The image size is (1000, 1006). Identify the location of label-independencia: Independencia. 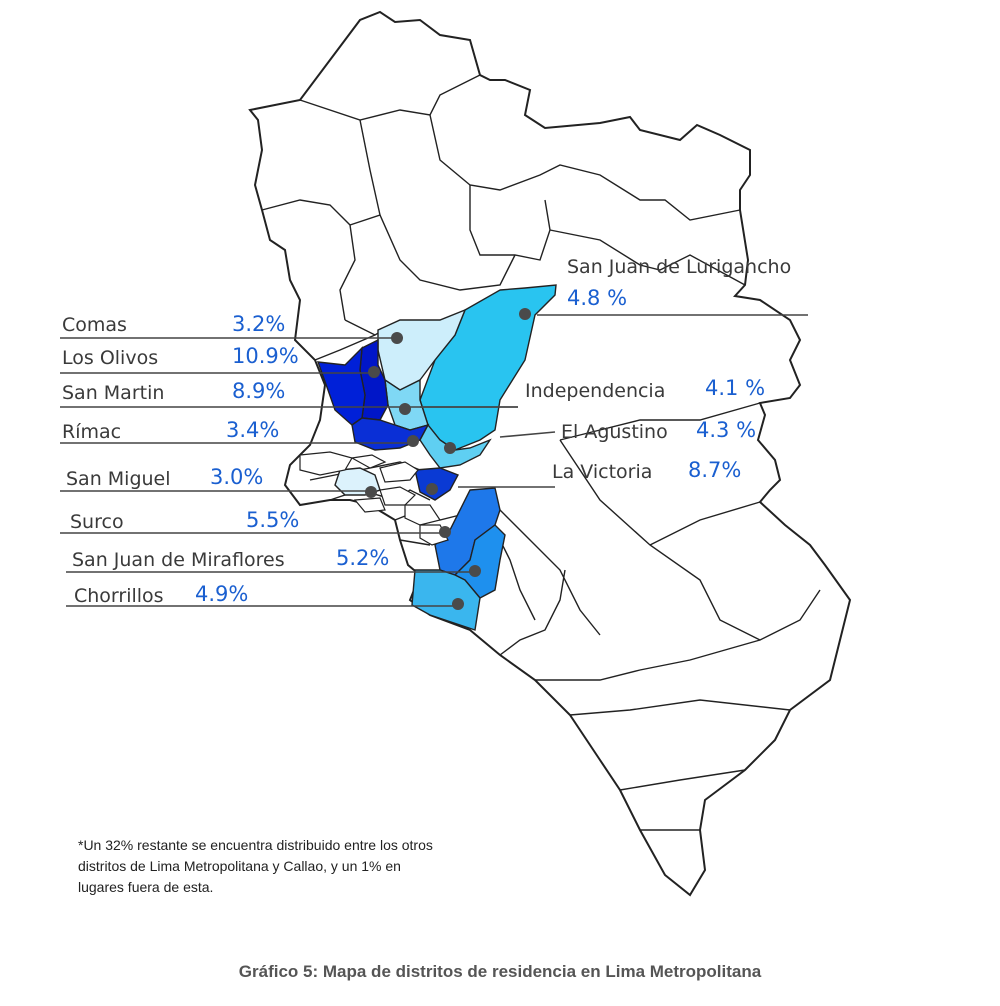
(595, 391).